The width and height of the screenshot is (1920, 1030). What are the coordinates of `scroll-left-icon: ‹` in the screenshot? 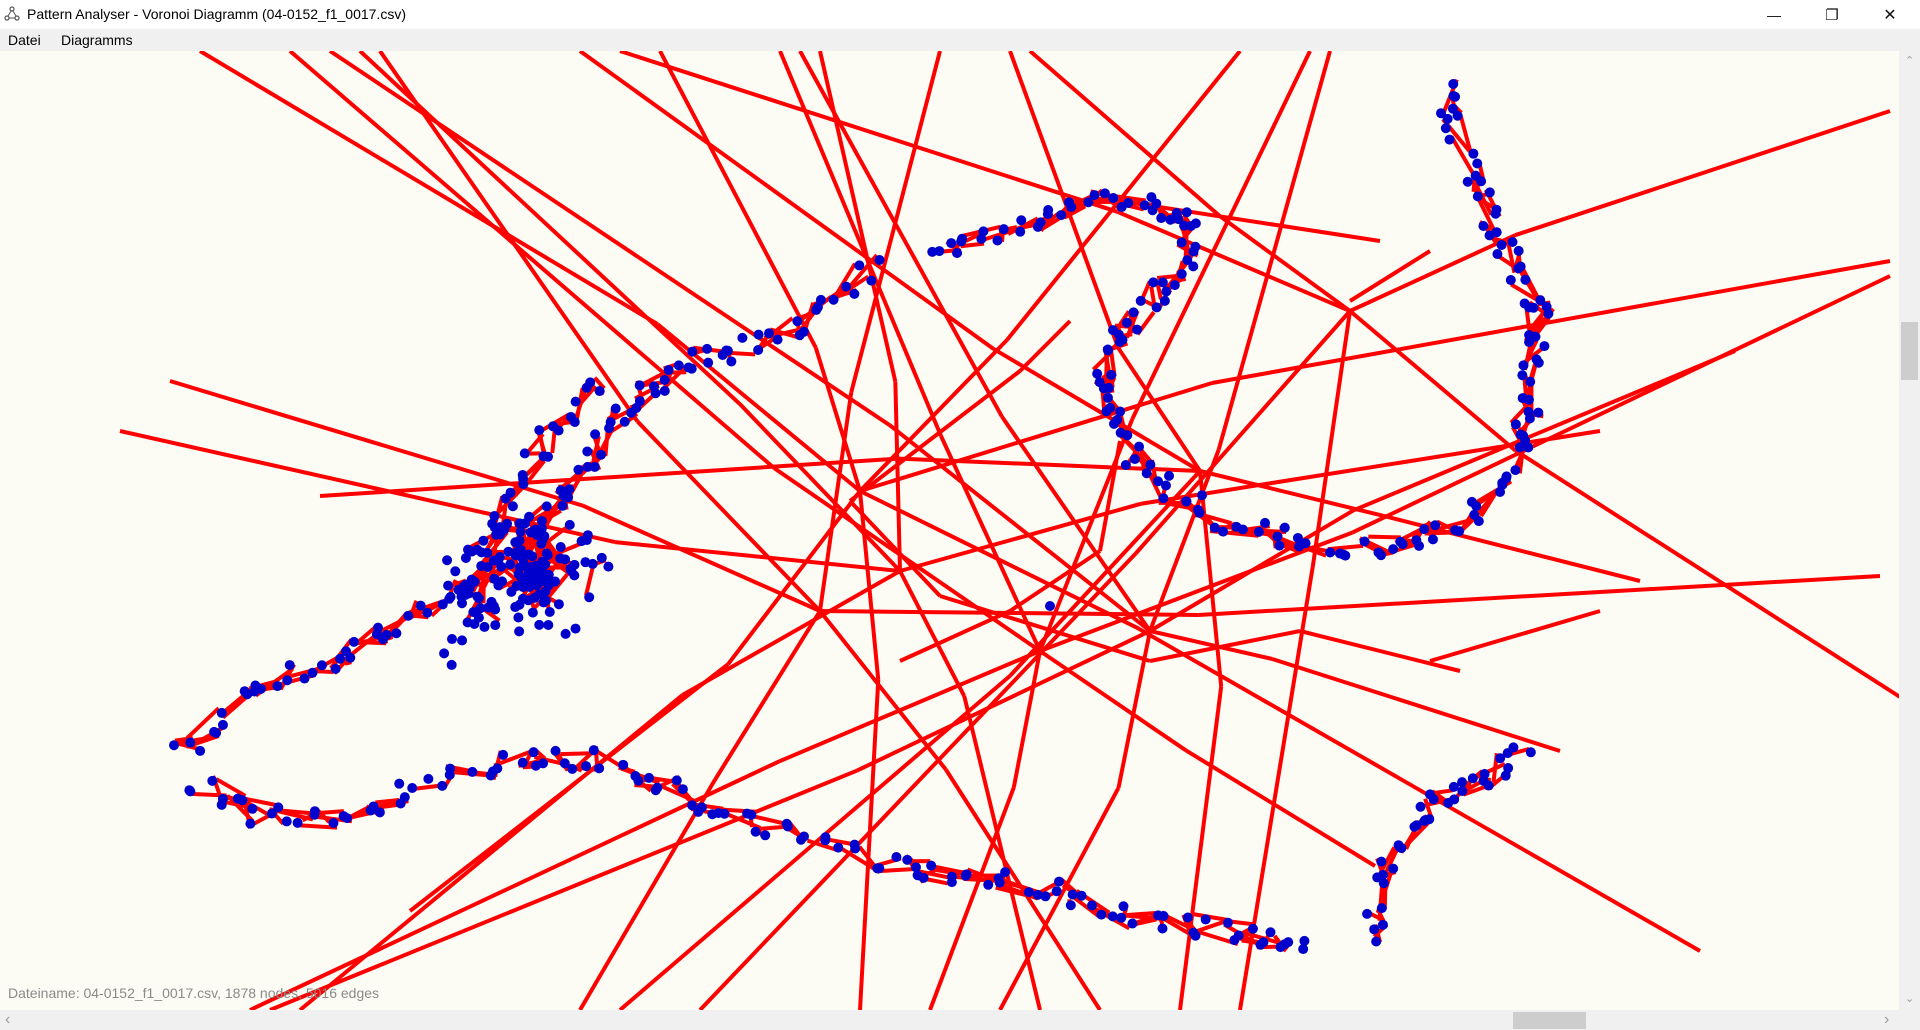 It's located at (8, 1019).